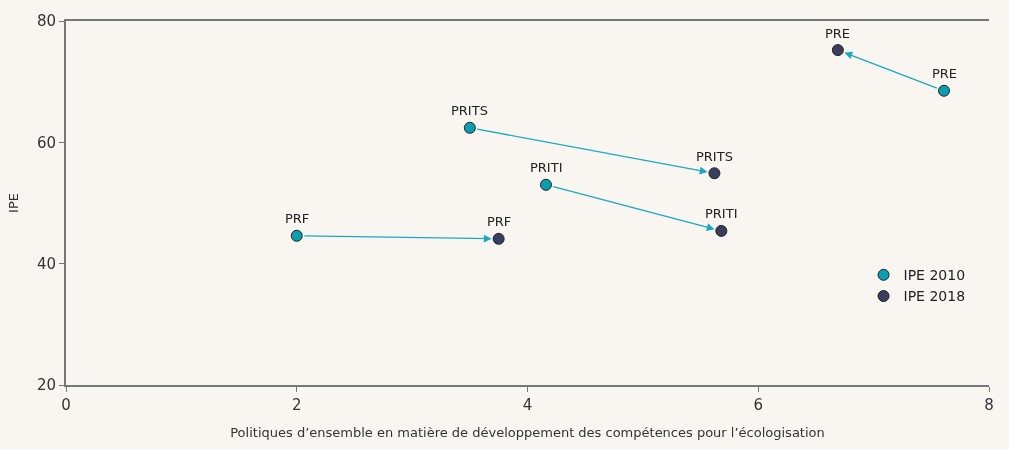 This screenshot has width=1009, height=450. What do you see at coordinates (934, 296) in the screenshot?
I see `legend-label: IPE 2018` at bounding box center [934, 296].